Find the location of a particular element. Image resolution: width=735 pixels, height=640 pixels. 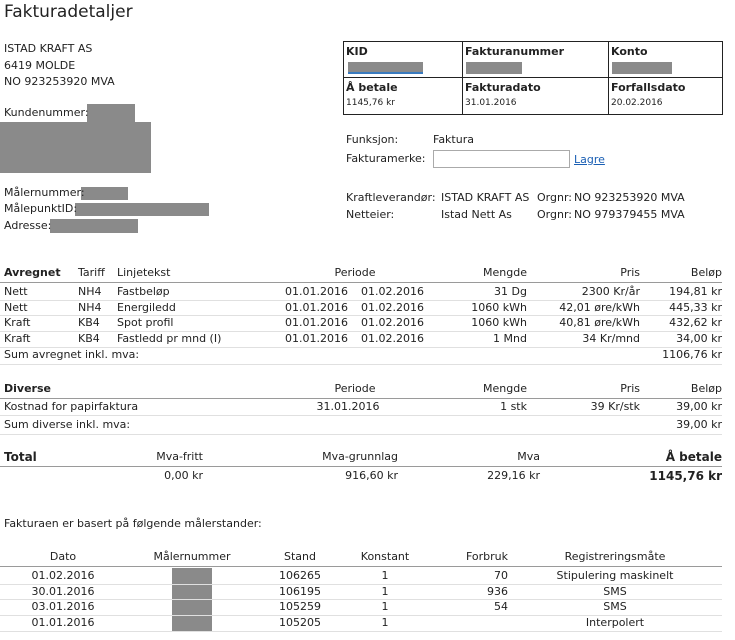

table-cell: 1 stk is located at coordinates (513, 406).